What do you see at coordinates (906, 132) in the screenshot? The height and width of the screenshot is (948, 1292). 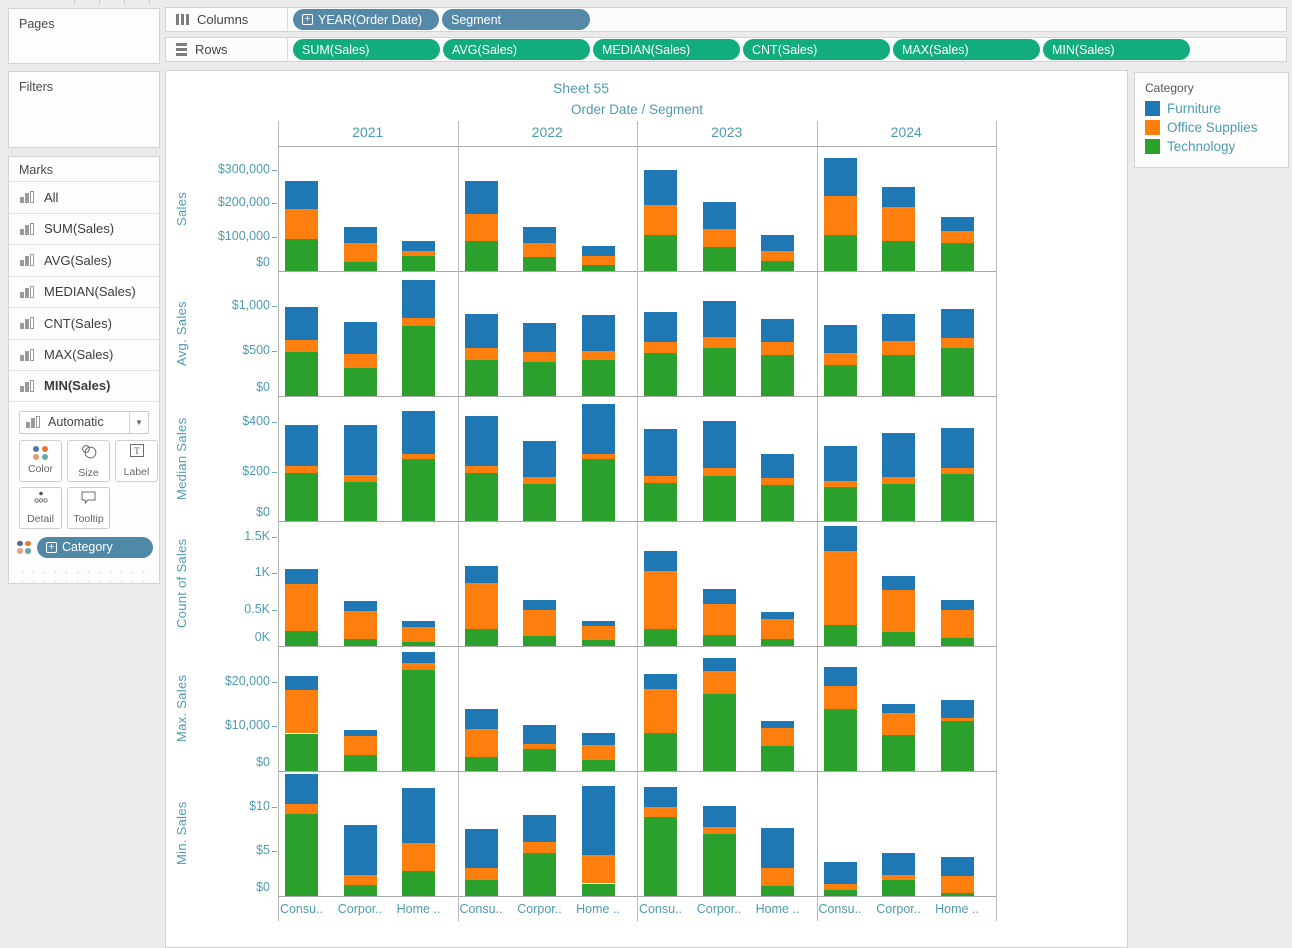 I see `year-header-2024: 2024` at bounding box center [906, 132].